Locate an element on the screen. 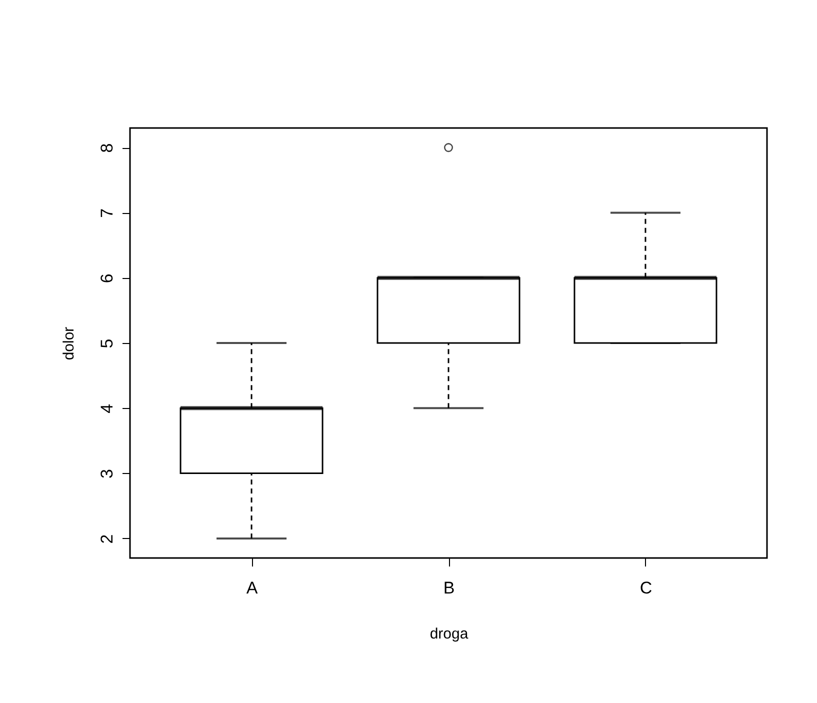 Image resolution: width=817 pixels, height=703 pixels. y-tick-label: 6 is located at coordinates (107, 279).